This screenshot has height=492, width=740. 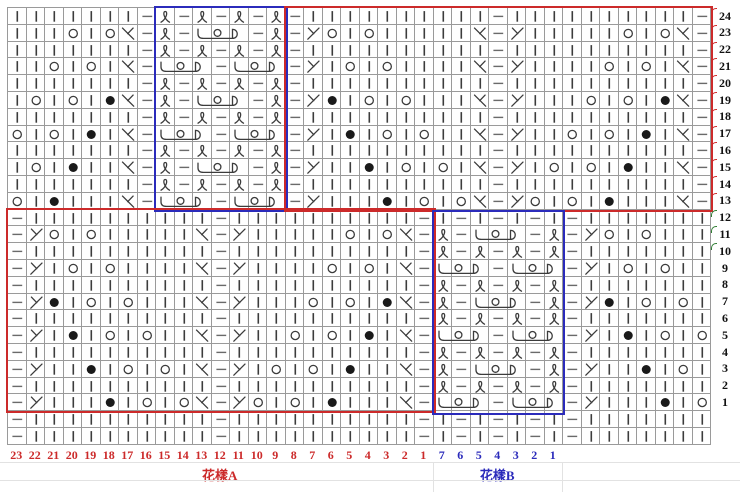 I want to click on pattern-a-column-number: 3, so click(x=386, y=454).